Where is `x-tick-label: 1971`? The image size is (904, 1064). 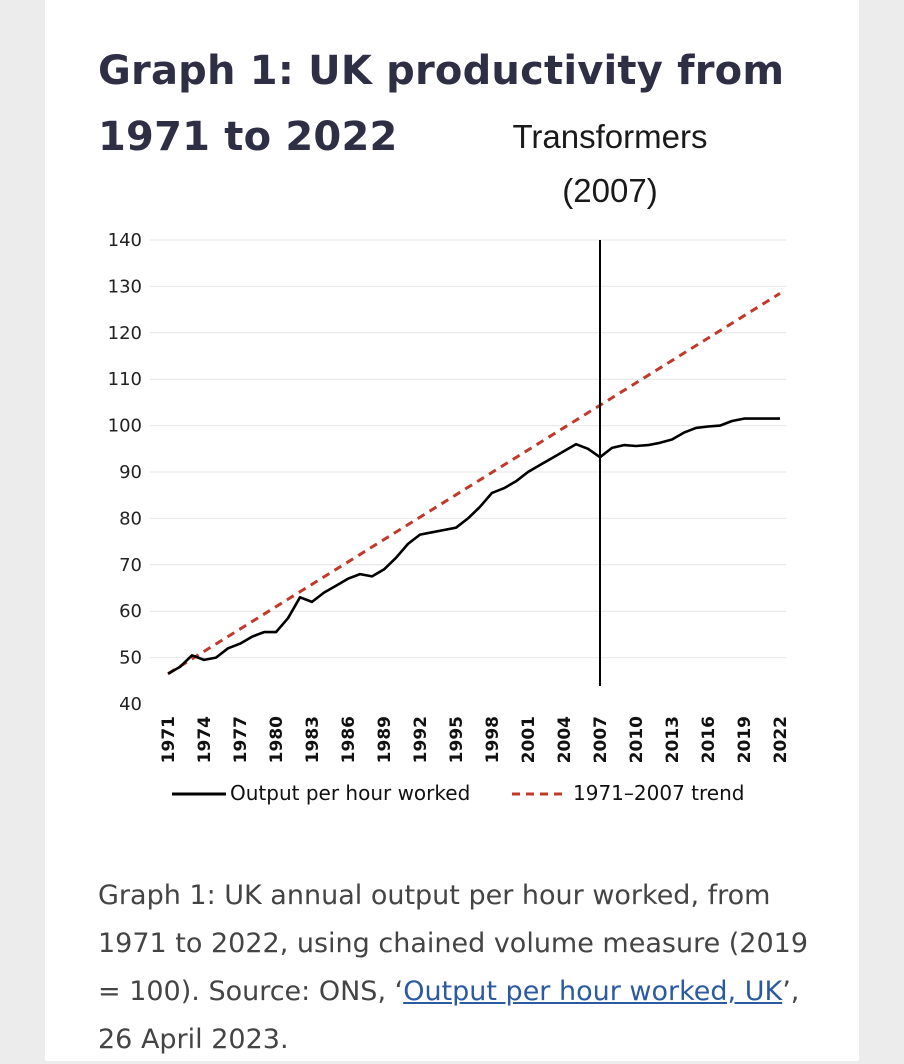
x-tick-label: 1971 is located at coordinates (169, 739).